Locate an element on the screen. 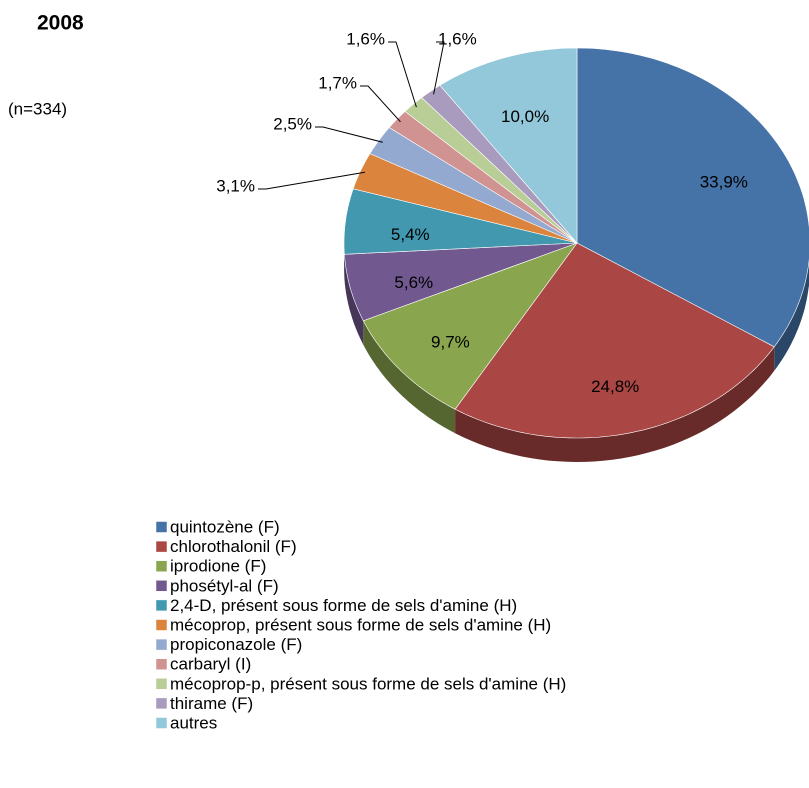 Image resolution: width=809 pixels, height=788 pixels. legend-label: iprodione (F) is located at coordinates (218, 566).